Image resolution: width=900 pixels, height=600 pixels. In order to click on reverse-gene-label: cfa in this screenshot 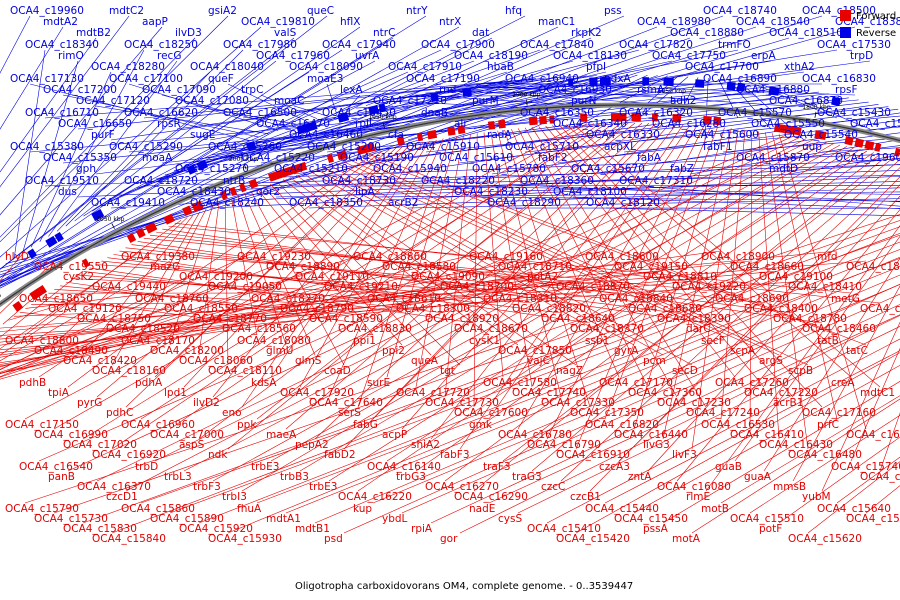, I will do `click(396, 135)`.